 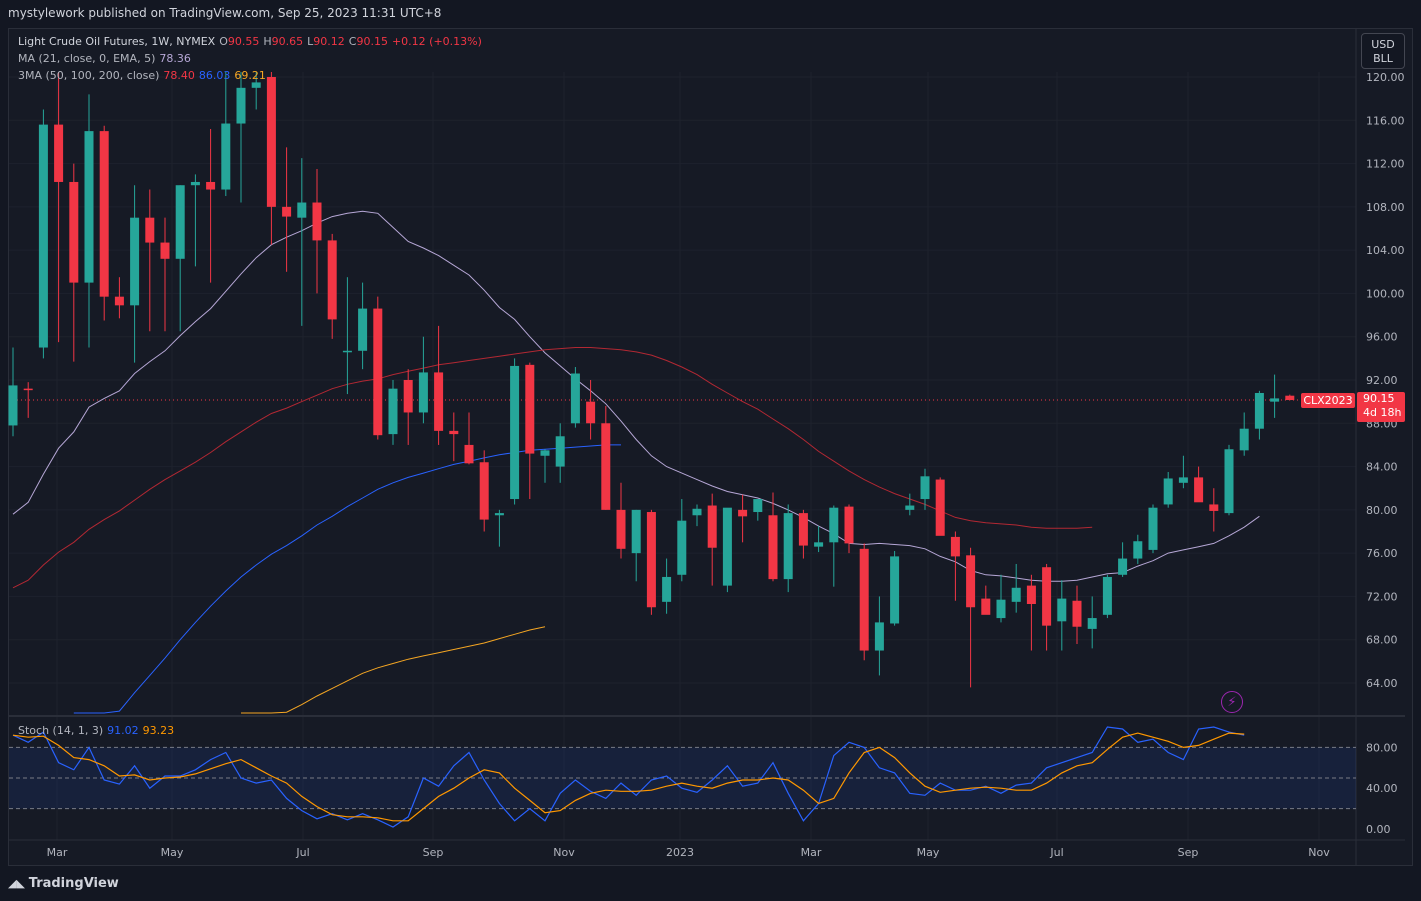 I want to click on bolt-icon: ⚡, so click(x=1232, y=702).